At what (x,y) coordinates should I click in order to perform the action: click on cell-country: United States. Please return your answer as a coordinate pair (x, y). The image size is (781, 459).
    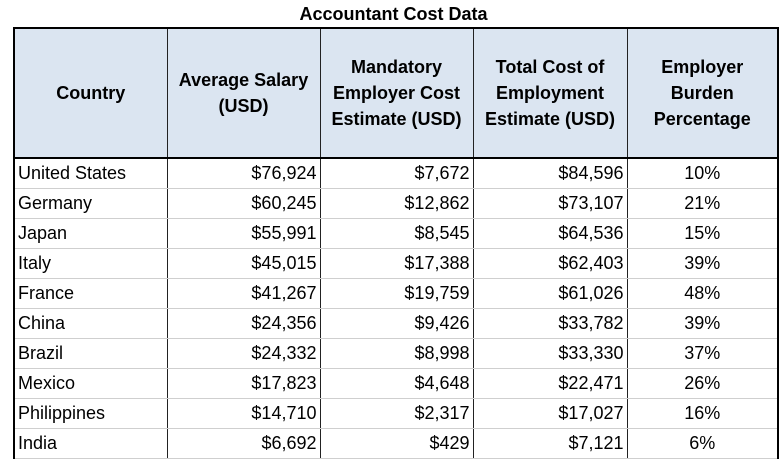
    Looking at the image, I should click on (90, 173).